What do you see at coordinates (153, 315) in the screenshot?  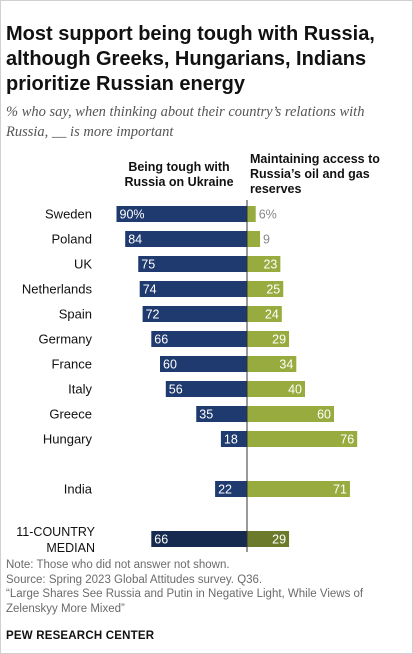 I see `left-bar-value-label: 72` at bounding box center [153, 315].